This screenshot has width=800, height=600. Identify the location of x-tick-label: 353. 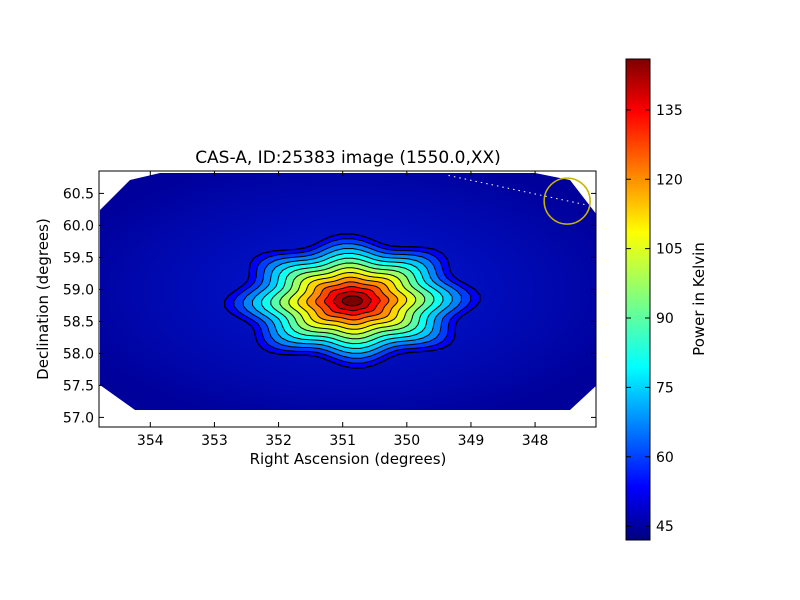
(214, 441).